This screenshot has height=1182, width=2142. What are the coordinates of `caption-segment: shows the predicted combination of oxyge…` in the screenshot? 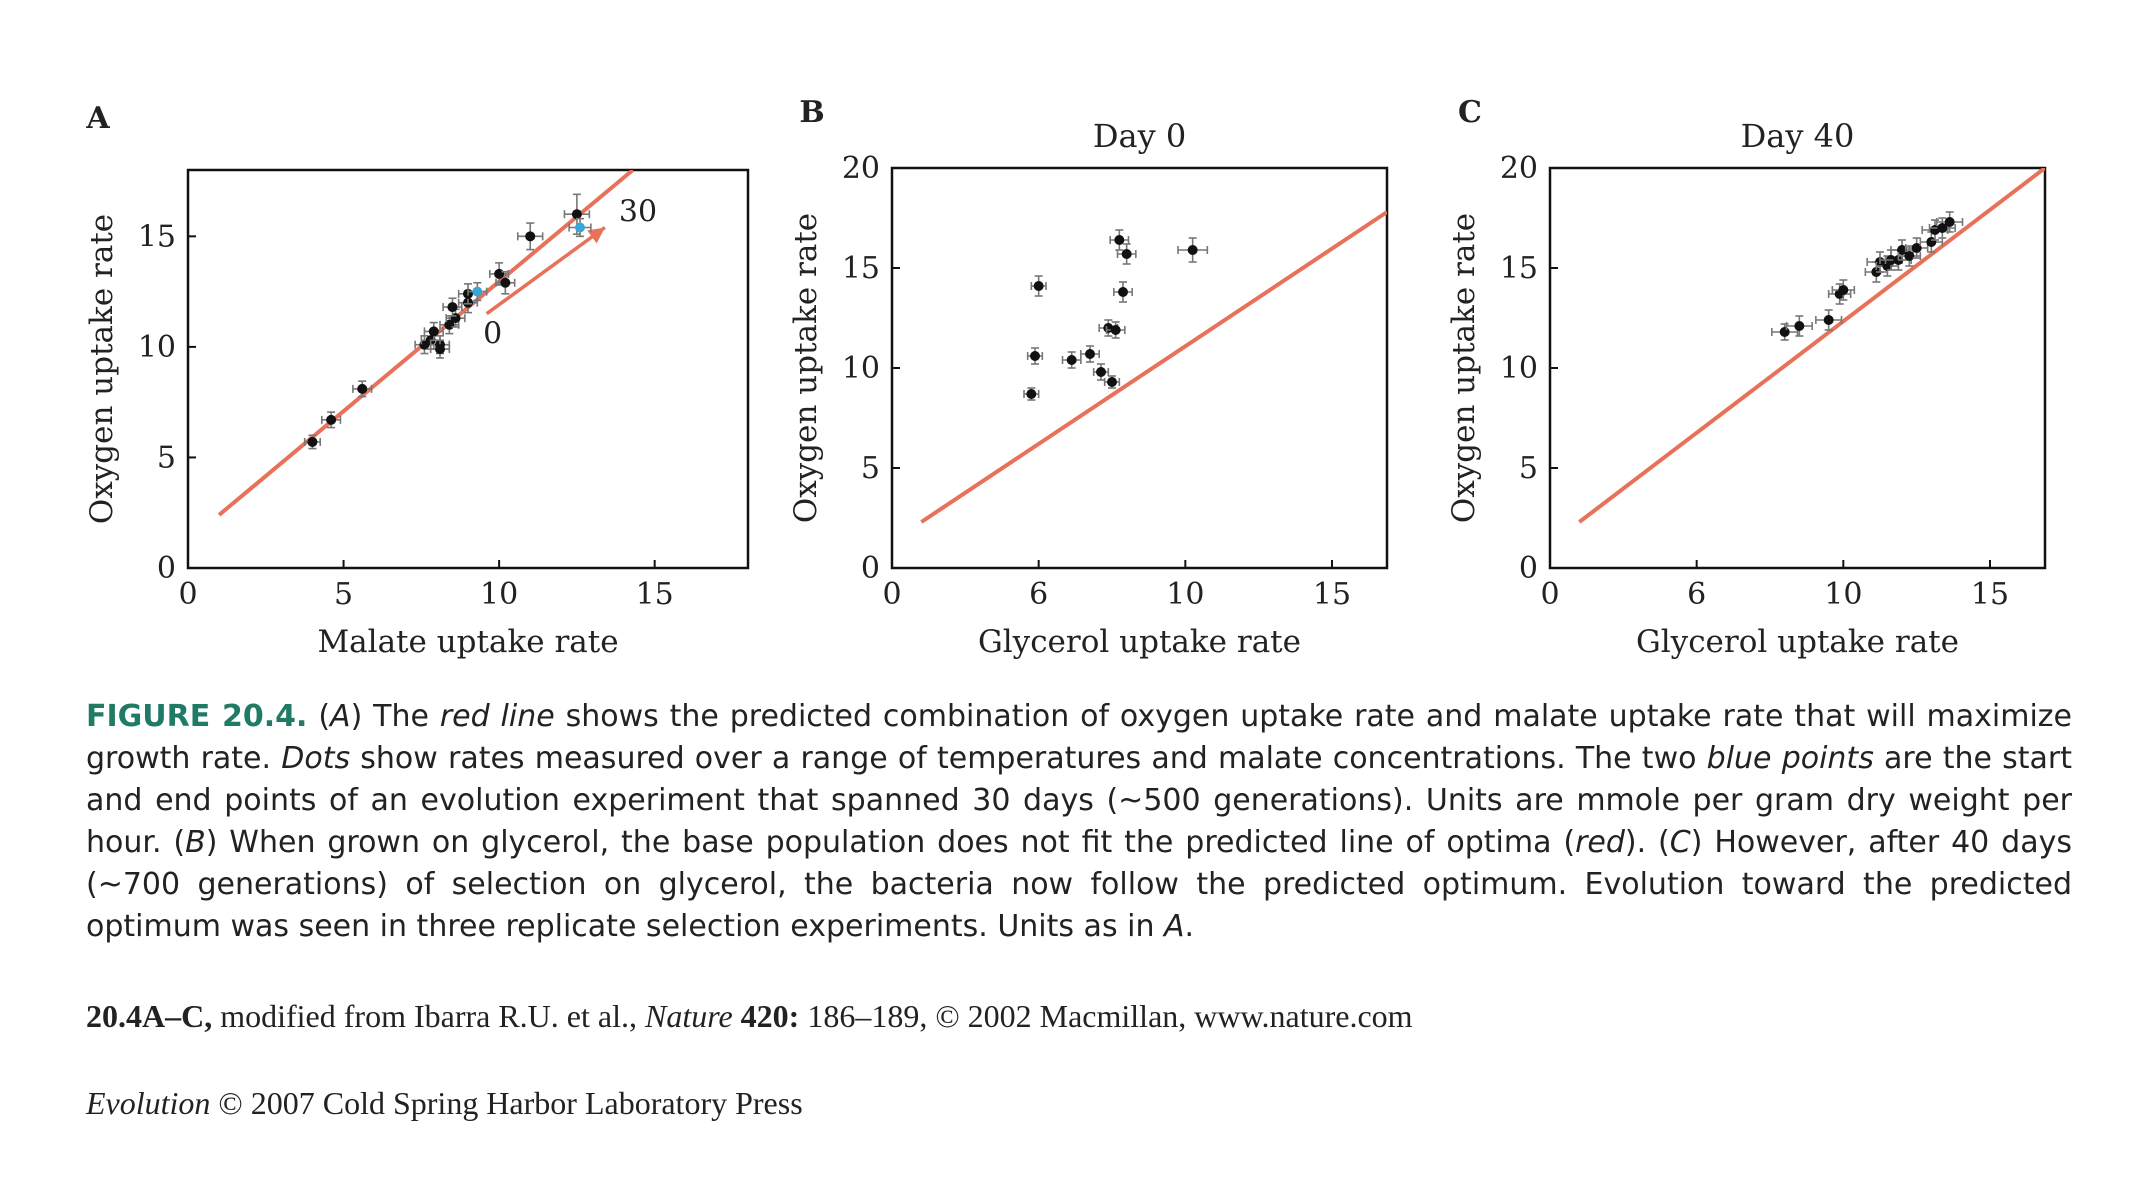 It's located at (1079, 737).